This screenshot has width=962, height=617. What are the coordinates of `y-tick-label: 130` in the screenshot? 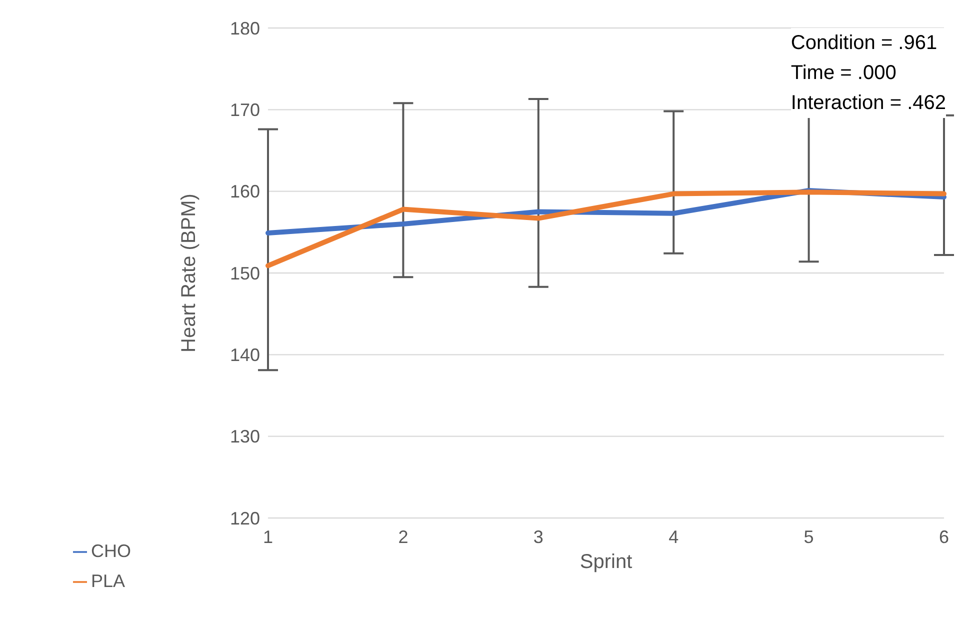 It's located at (245, 436).